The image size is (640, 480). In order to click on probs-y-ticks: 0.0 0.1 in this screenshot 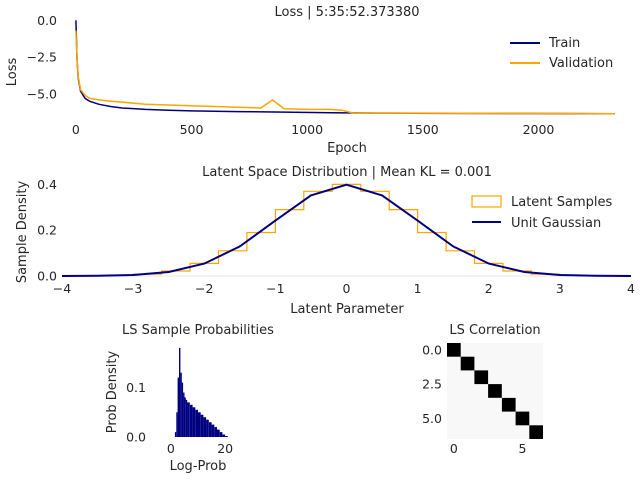, I will do `click(136, 412)`.